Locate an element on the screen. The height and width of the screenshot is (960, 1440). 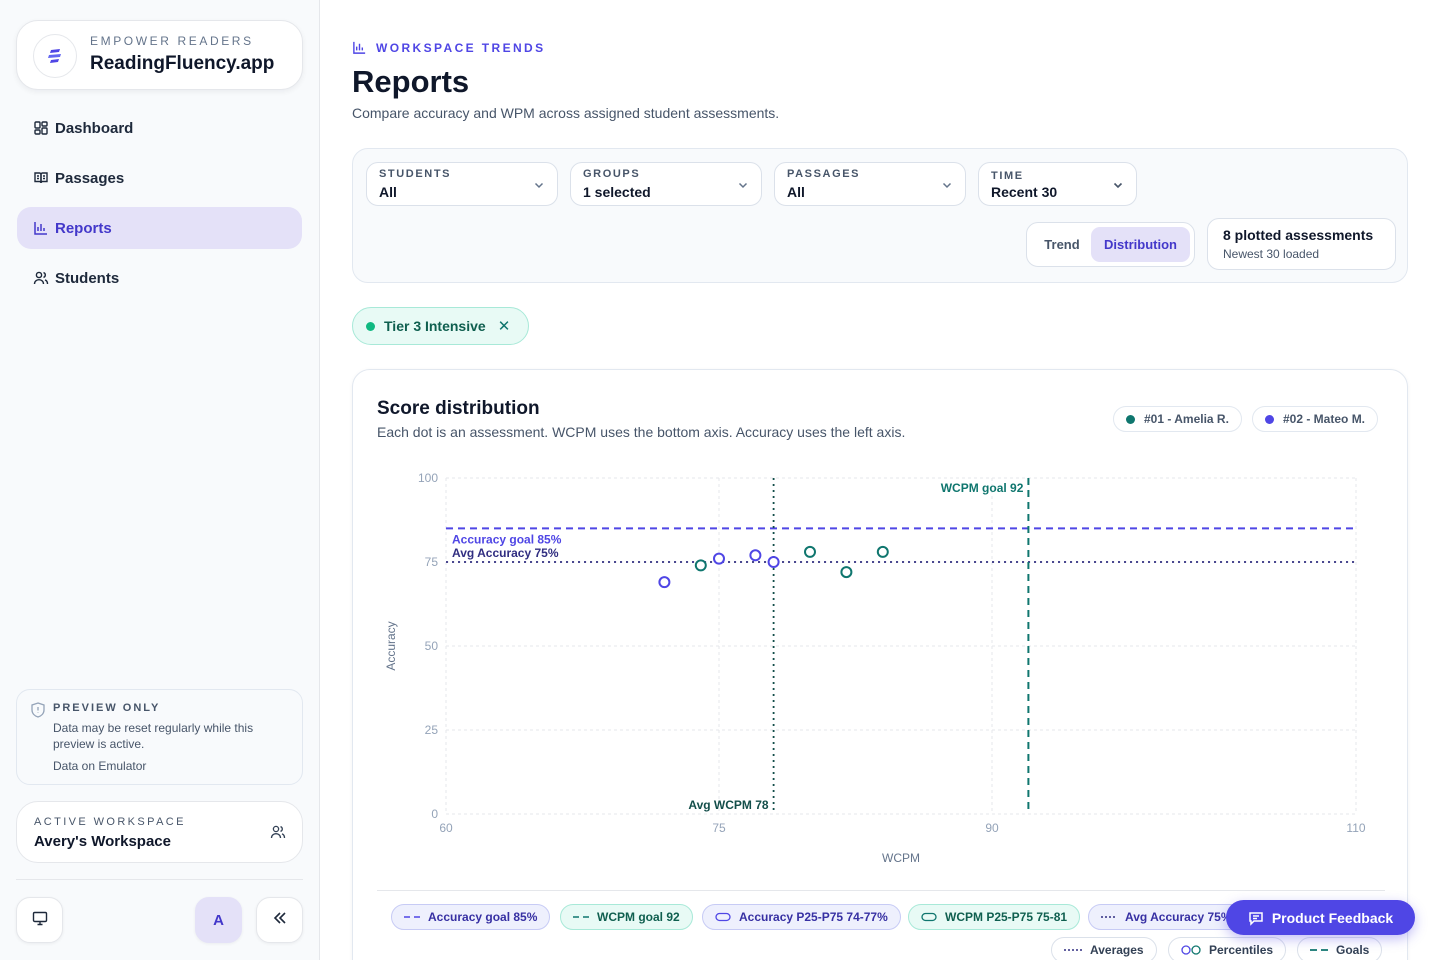
sidebar-item-label: Dashboard is located at coordinates (94, 128).